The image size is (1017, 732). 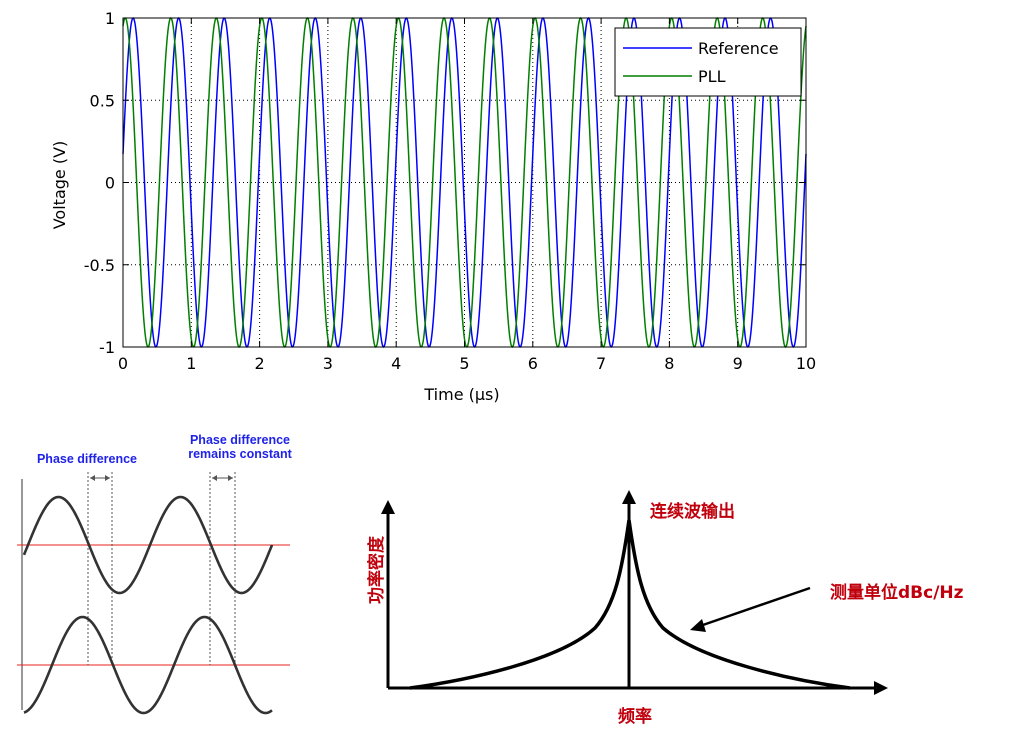 I want to click on top-x-tick-label: 8, so click(x=669, y=363).